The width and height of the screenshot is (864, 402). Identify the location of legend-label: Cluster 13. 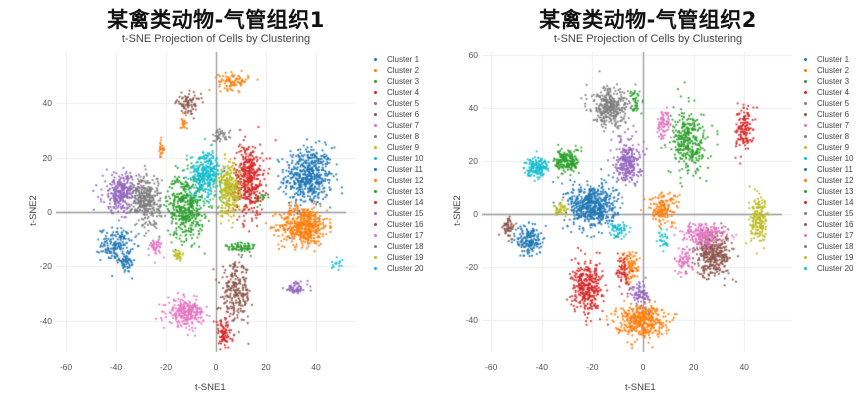
(405, 191).